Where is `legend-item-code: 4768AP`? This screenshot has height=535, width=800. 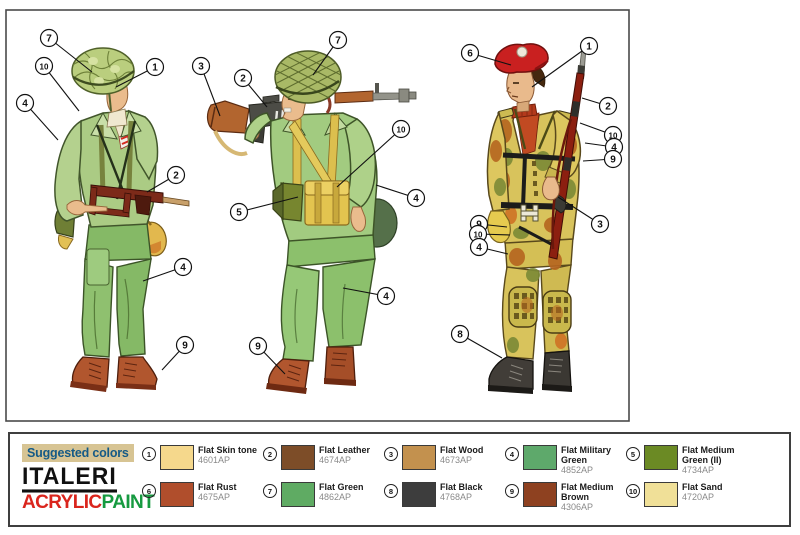 legend-item-code: 4768AP is located at coordinates (456, 497).